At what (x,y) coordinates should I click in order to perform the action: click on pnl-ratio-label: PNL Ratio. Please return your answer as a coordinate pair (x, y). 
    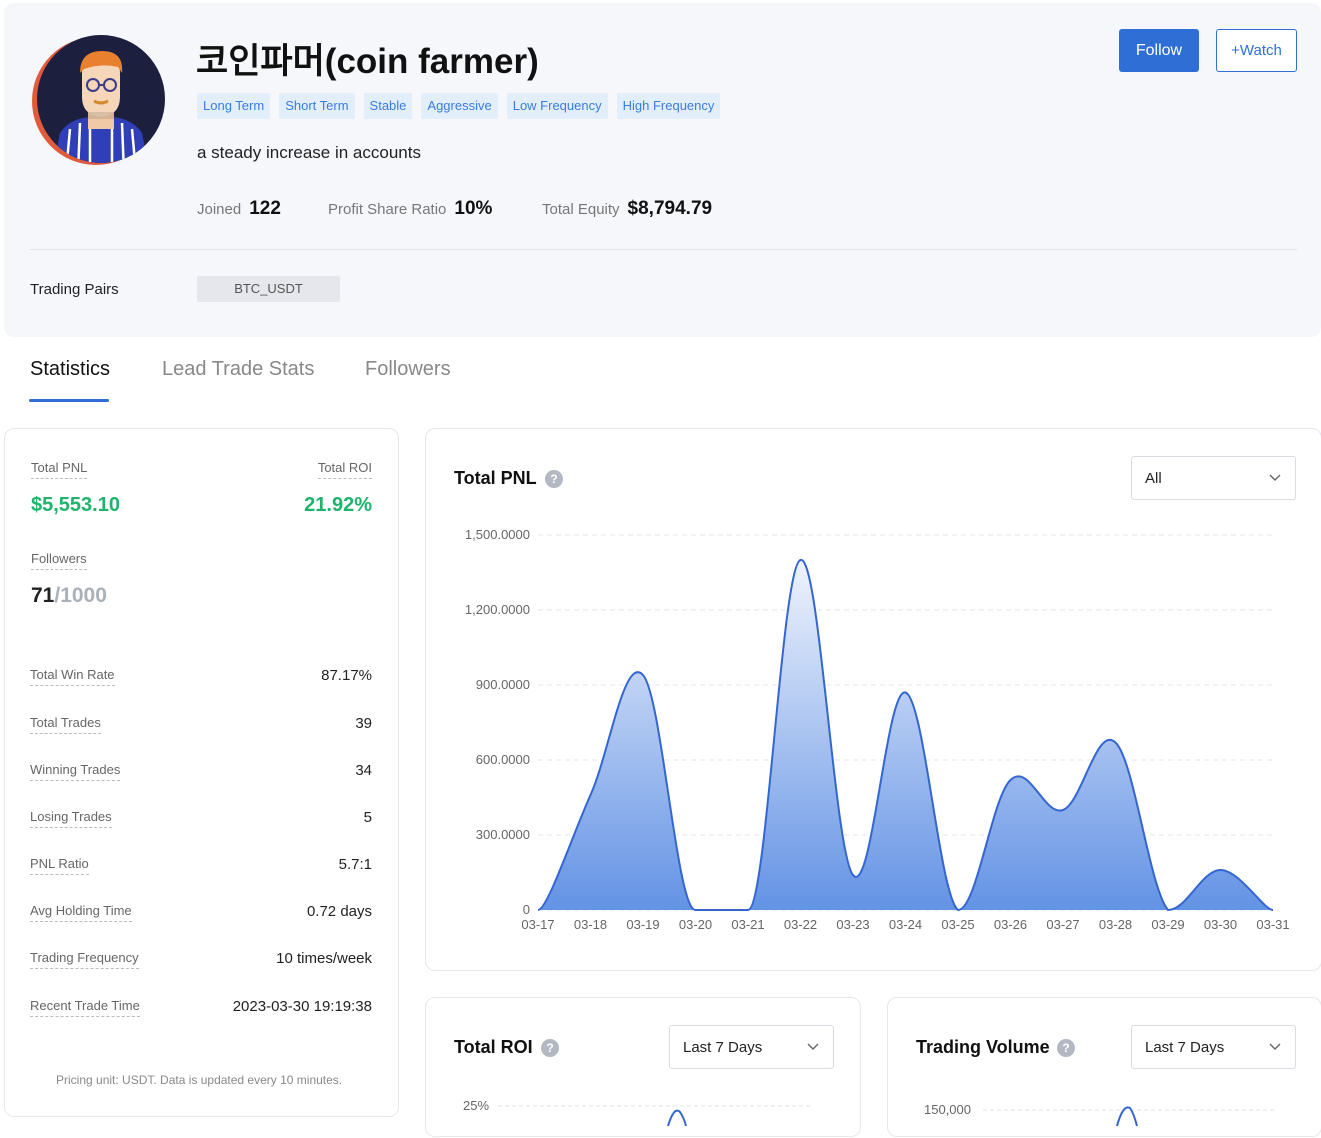
    Looking at the image, I should click on (59, 865).